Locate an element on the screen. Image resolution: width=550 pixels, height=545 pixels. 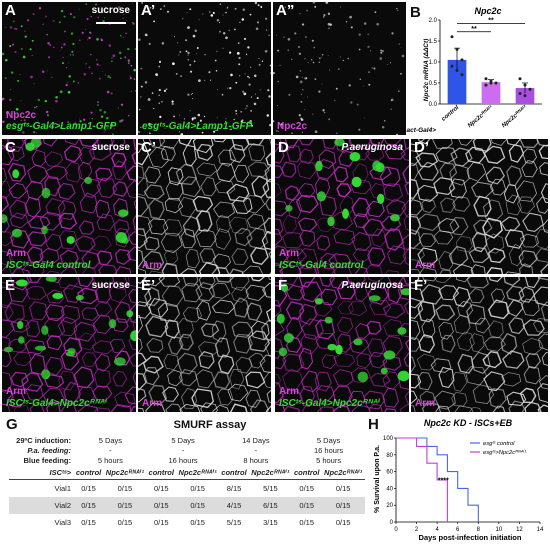
panel-e1-label: E’ is located at coordinates (148, 285).